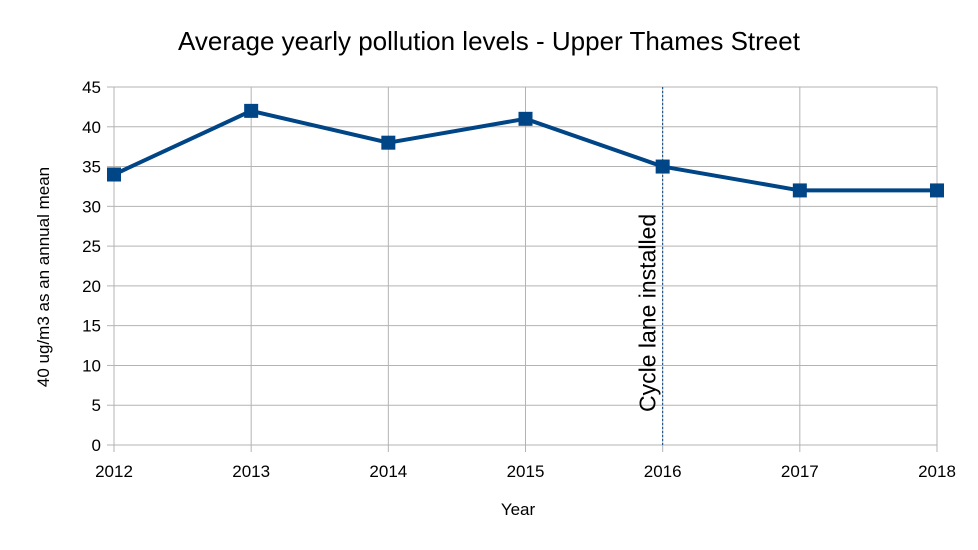 The height and width of the screenshot is (550, 978). Describe the element at coordinates (91, 87) in the screenshot. I see `y-tick-label-45: 45` at that location.